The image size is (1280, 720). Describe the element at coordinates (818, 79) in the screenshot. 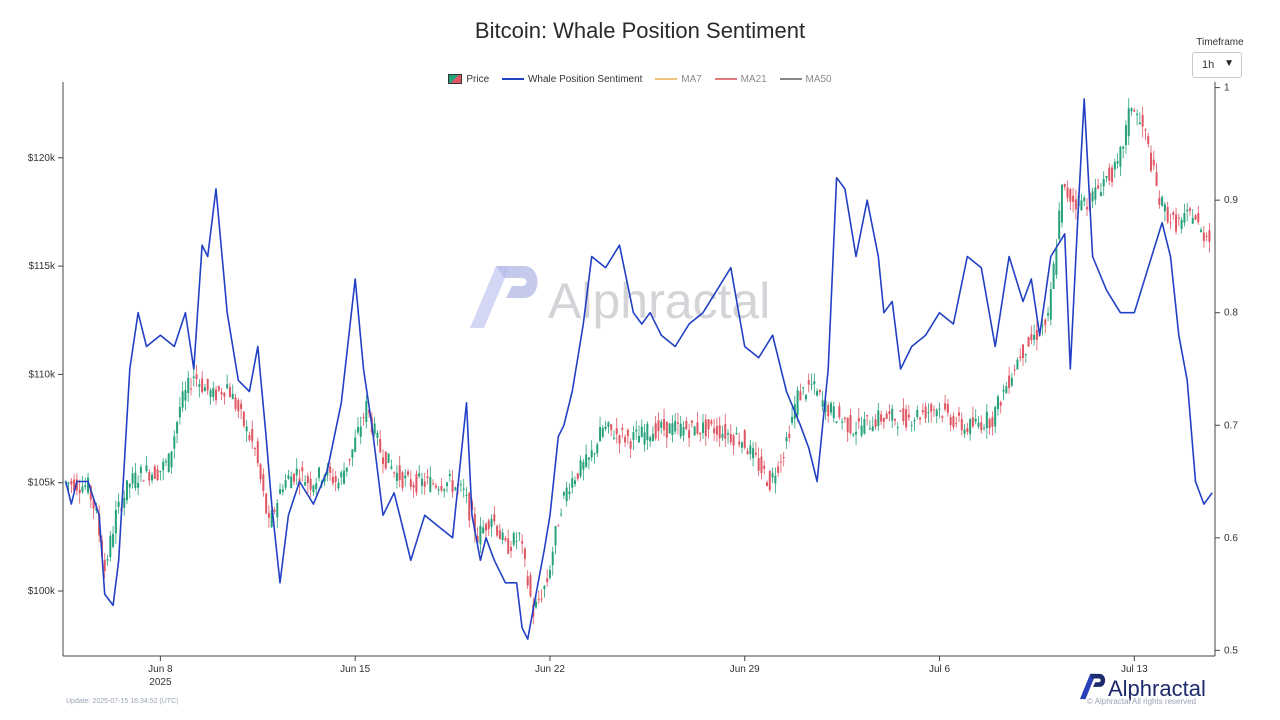

I see `legend-label-ma50: MA50` at that location.